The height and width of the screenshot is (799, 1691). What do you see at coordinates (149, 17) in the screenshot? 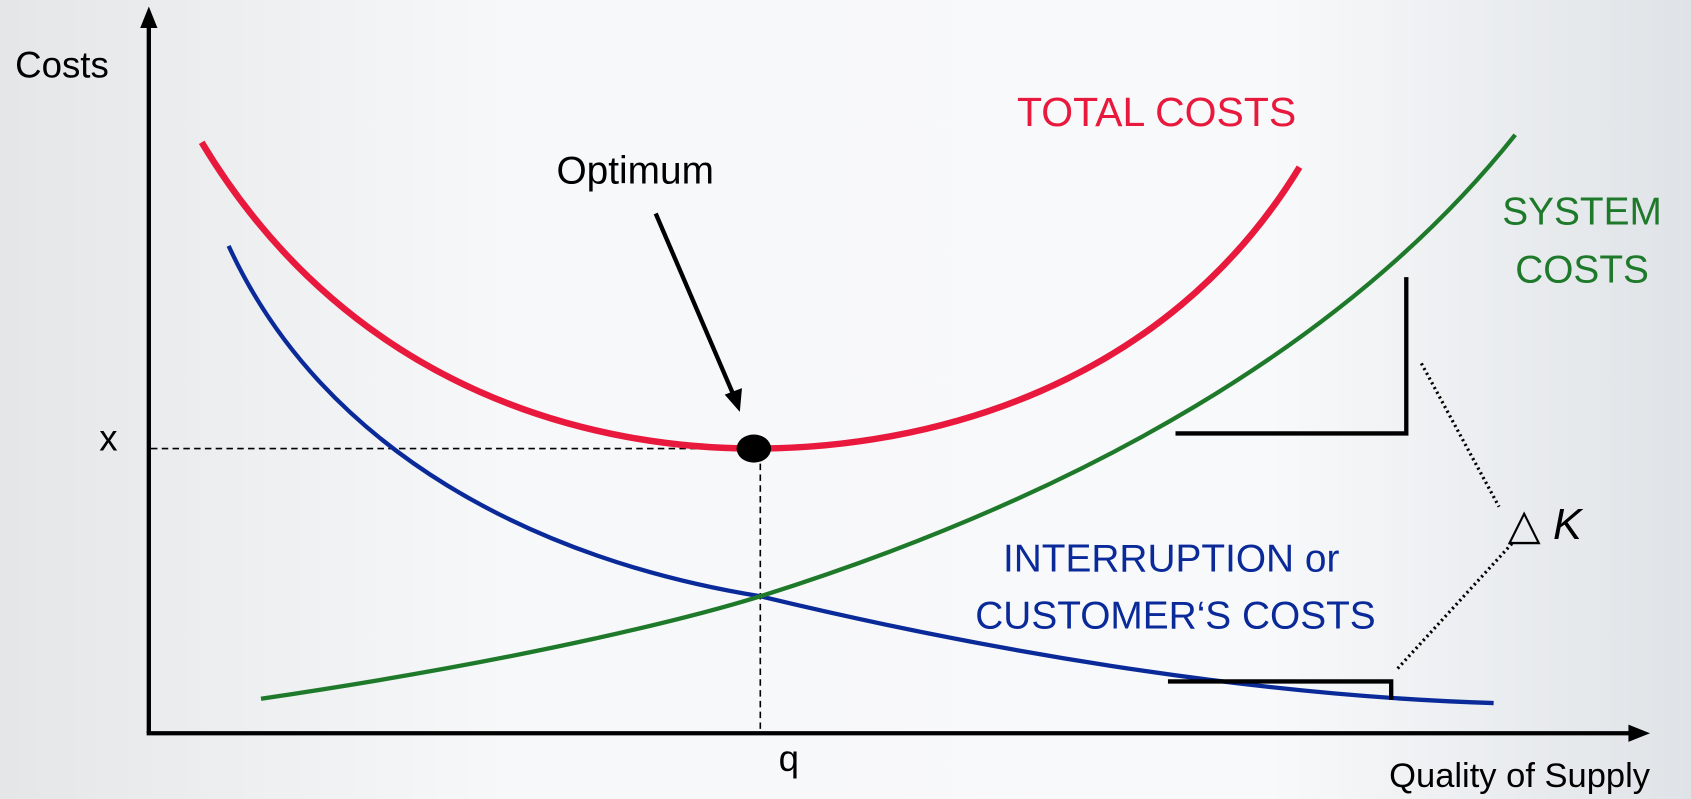
I see `y-axis-arrow` at bounding box center [149, 17].